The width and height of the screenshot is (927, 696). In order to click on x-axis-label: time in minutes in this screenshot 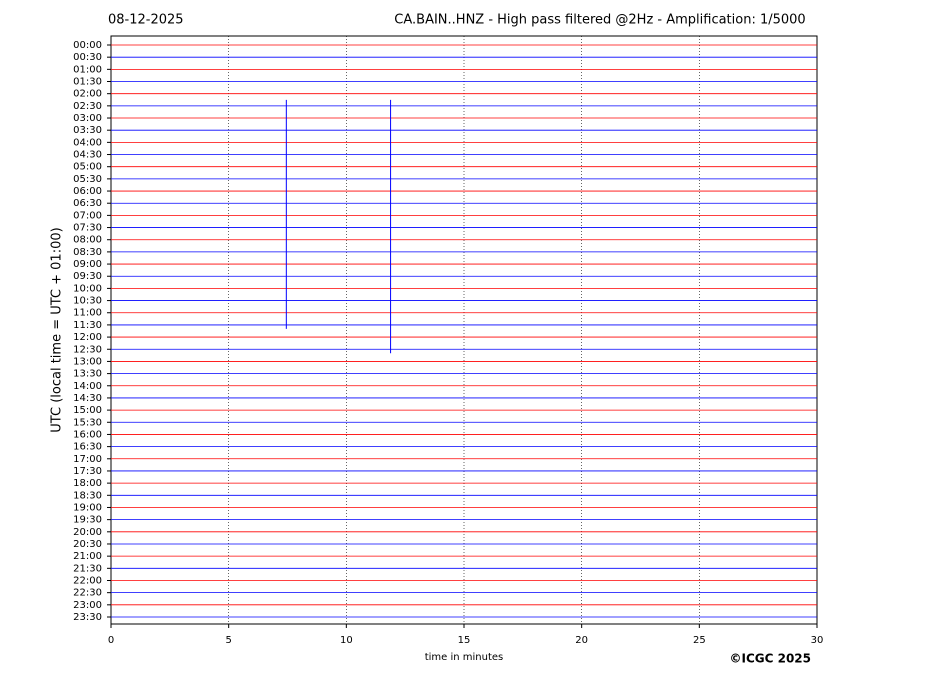, I will do `click(464, 657)`.